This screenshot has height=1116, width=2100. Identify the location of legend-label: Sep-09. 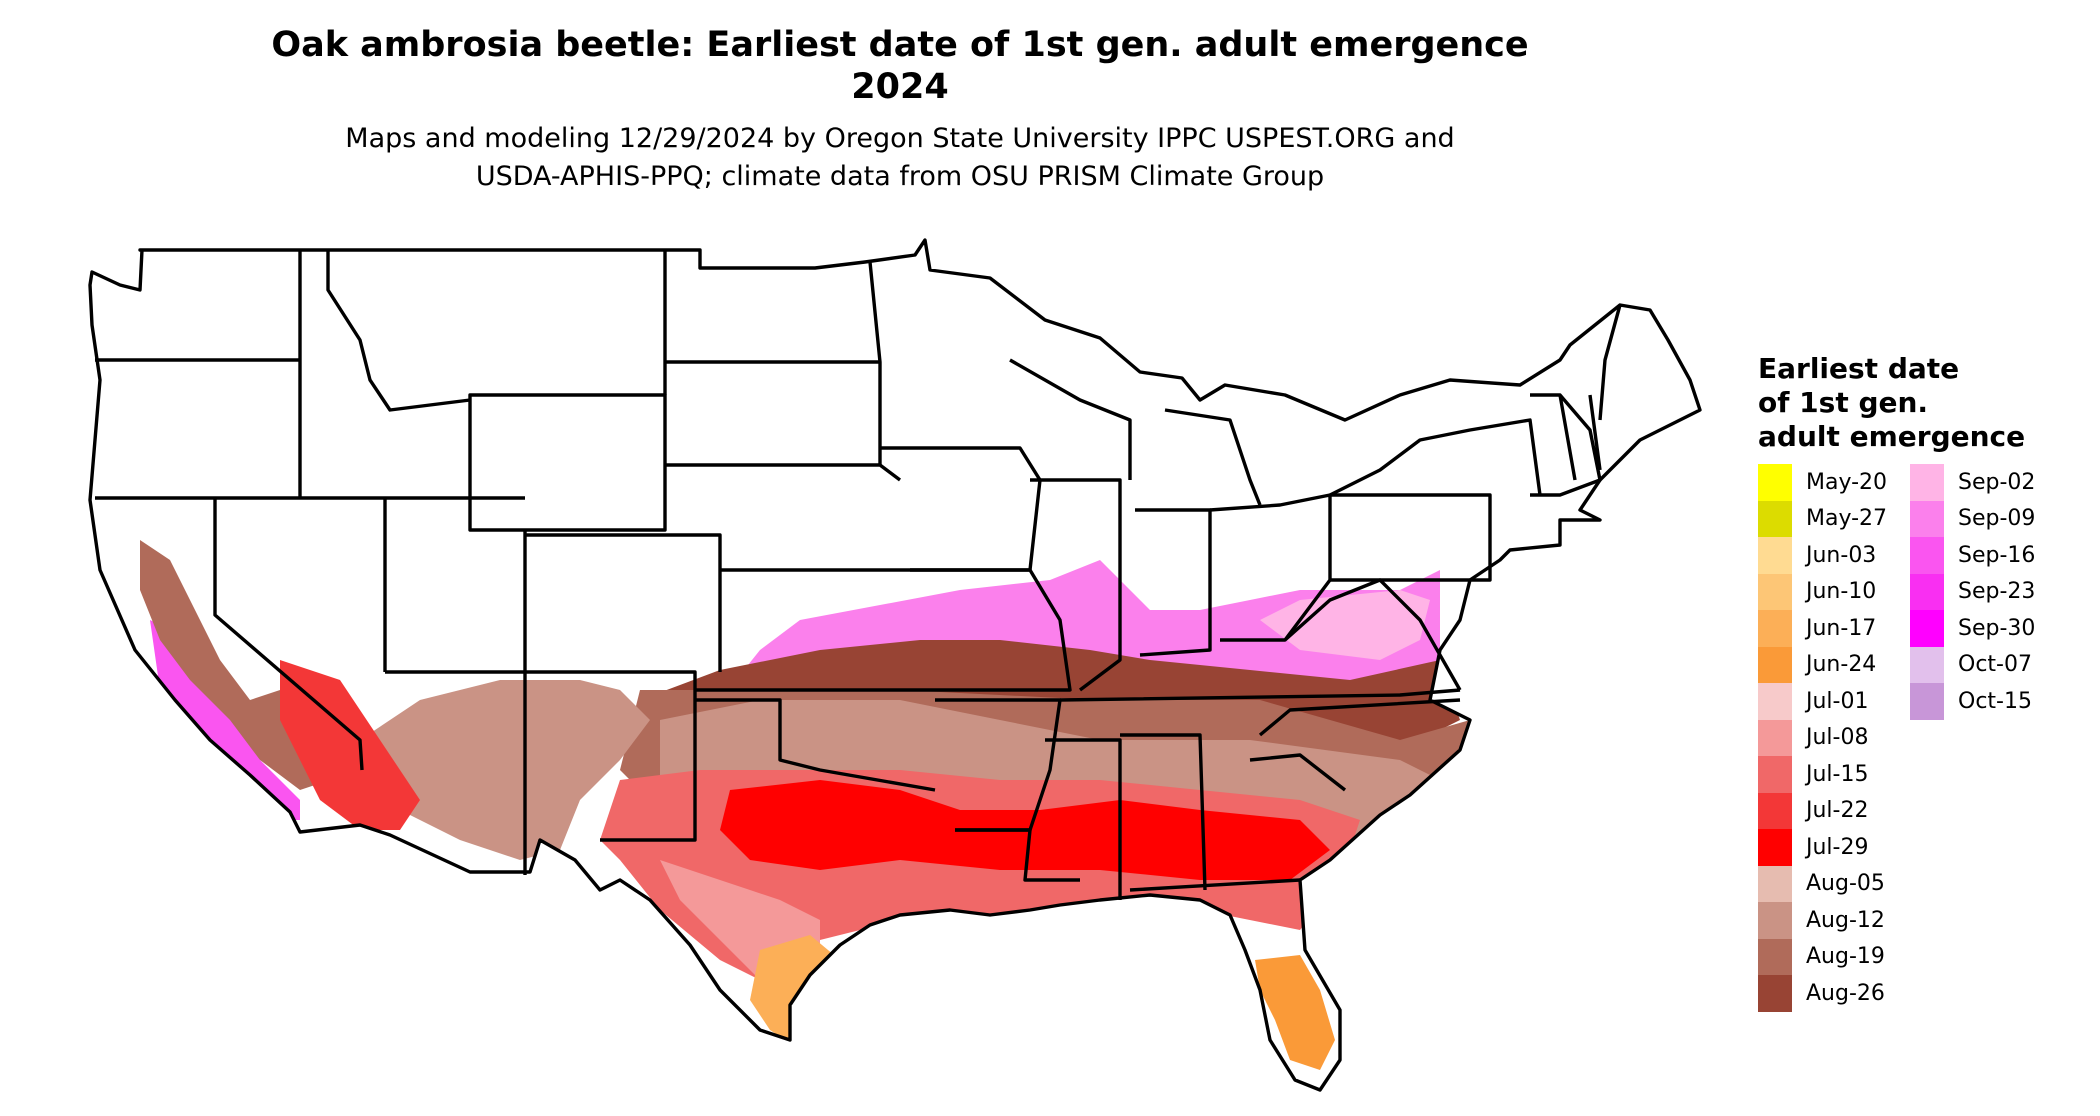
(1997, 519).